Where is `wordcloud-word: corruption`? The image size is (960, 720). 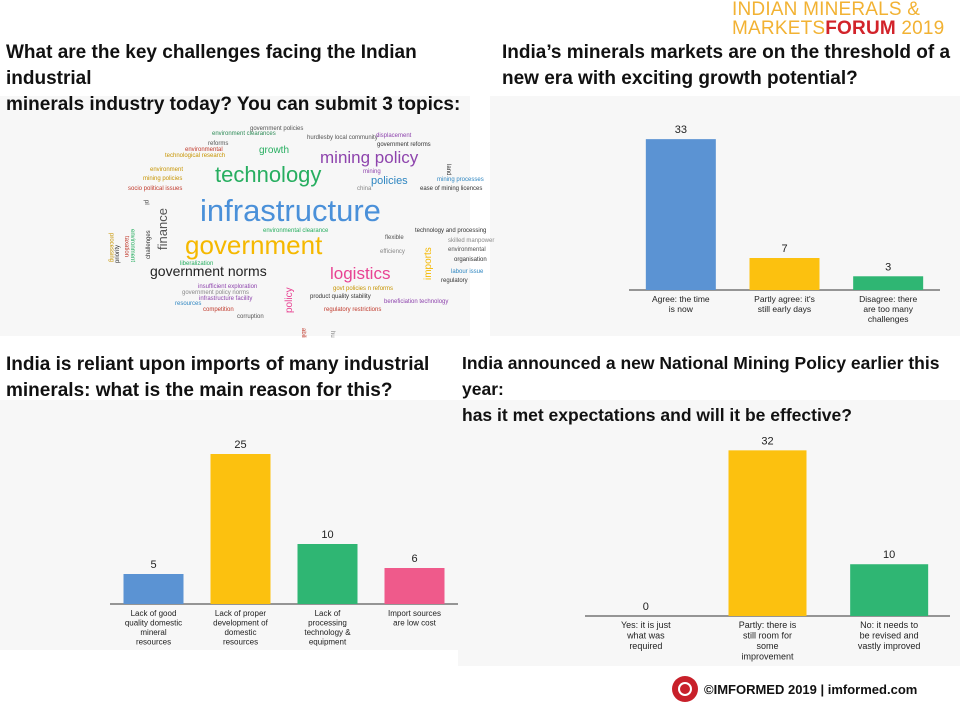 wordcloud-word: corruption is located at coordinates (250, 317).